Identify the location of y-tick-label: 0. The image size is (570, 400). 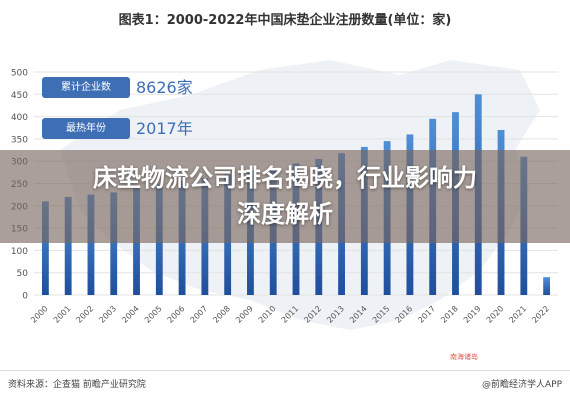
(25, 297).